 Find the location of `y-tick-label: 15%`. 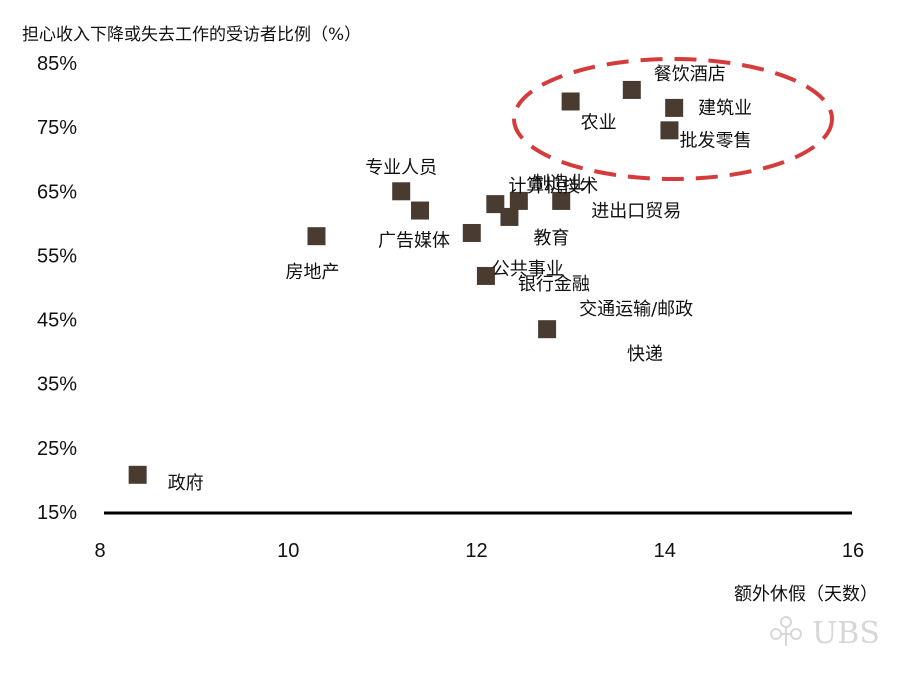

y-tick-label: 15% is located at coordinates (57, 513).